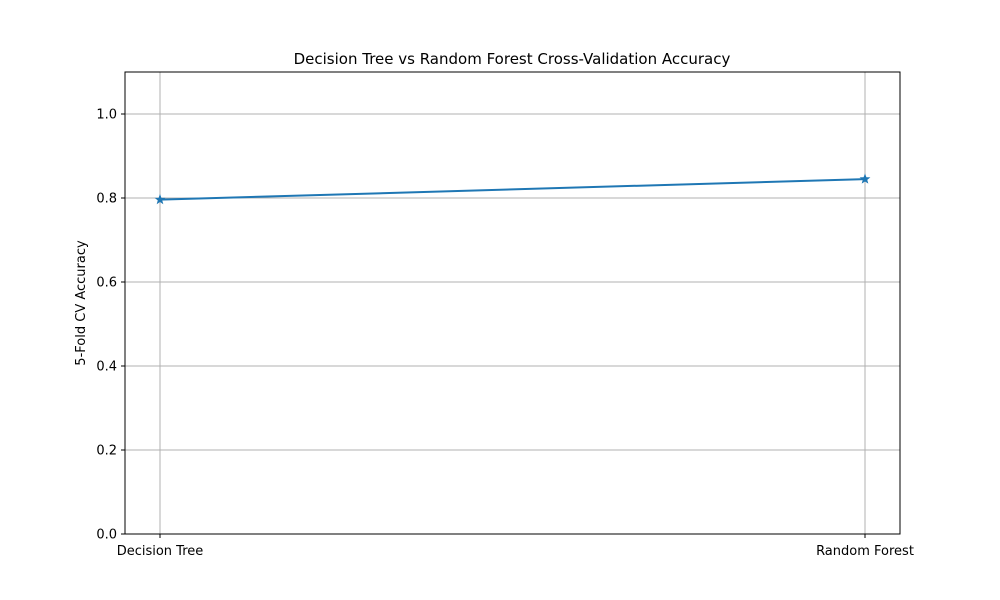  Describe the element at coordinates (106, 283) in the screenshot. I see `y-tick-label: 0.6` at that location.